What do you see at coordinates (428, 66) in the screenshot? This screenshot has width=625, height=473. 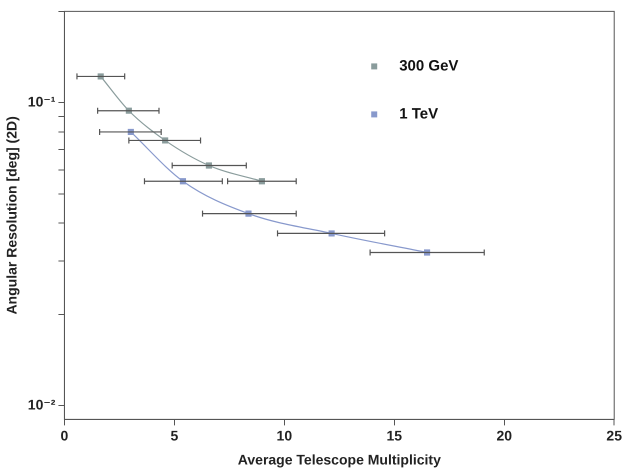 I see `legend-label: 300 GeV` at bounding box center [428, 66].